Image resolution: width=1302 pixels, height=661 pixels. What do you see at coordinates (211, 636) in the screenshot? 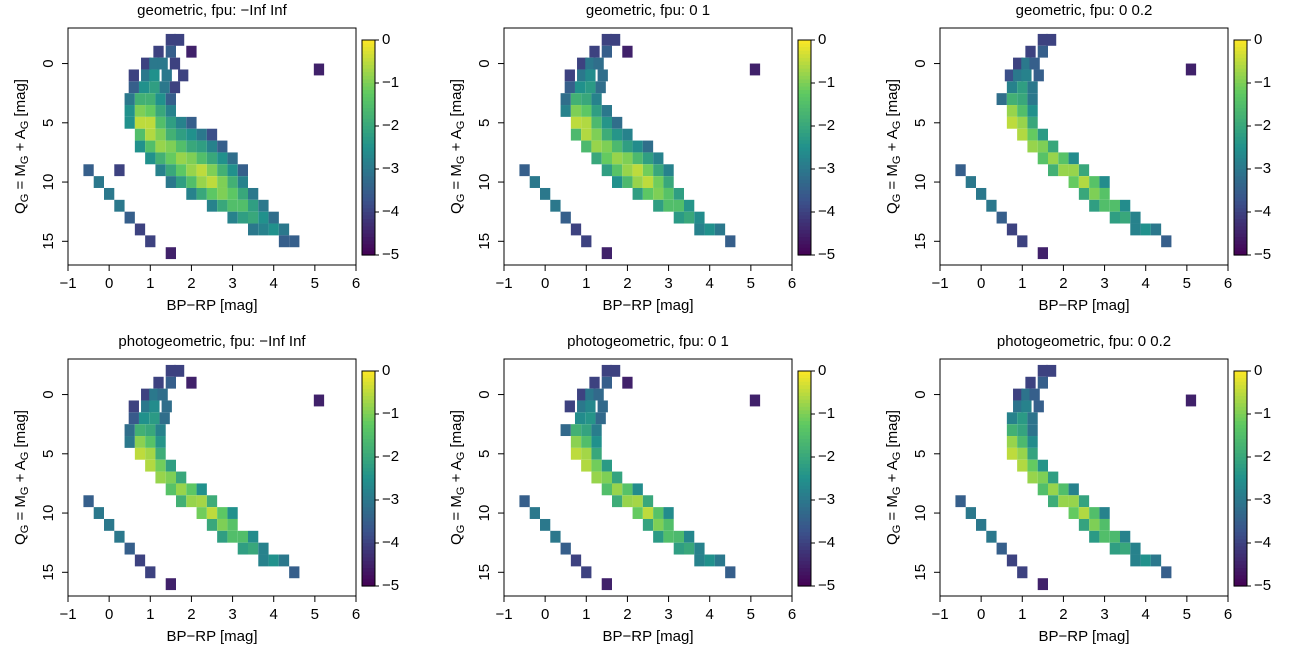
I see `x-axis-label: BP−RP [mag]` at bounding box center [211, 636].